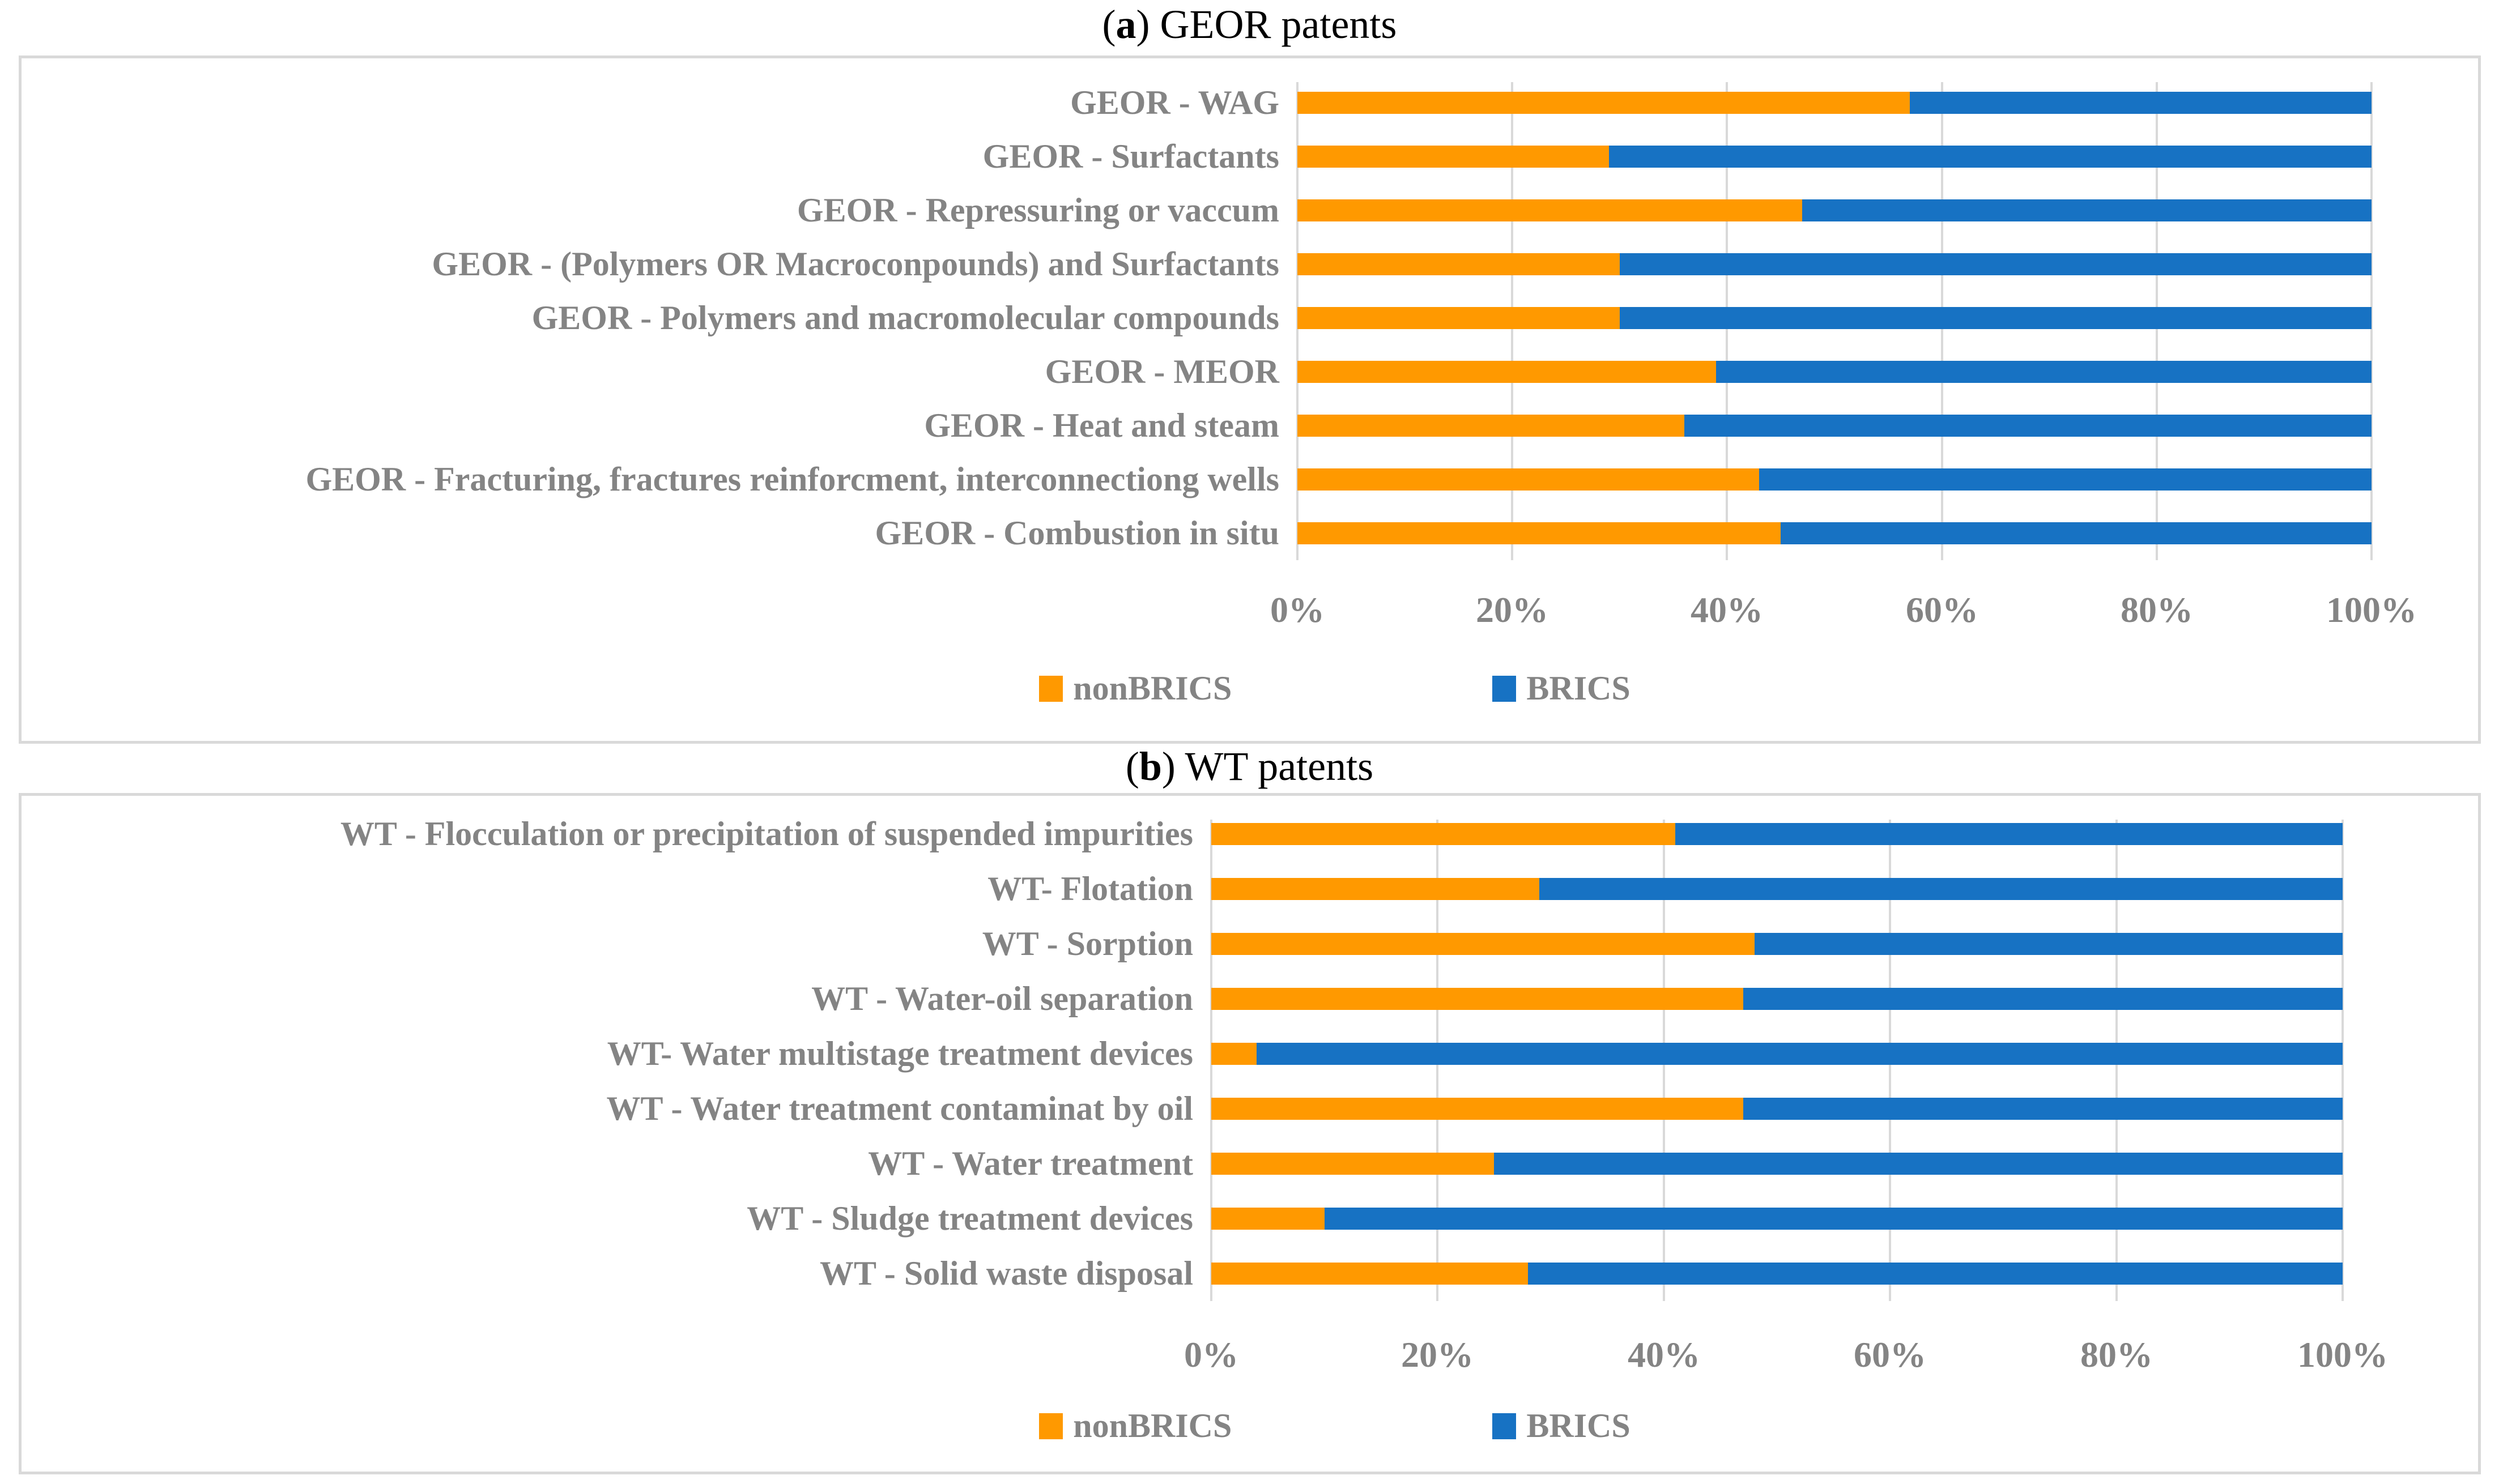 The image size is (2499, 1484). I want to click on chart-b-x-tick-label: 80%, so click(2116, 1354).